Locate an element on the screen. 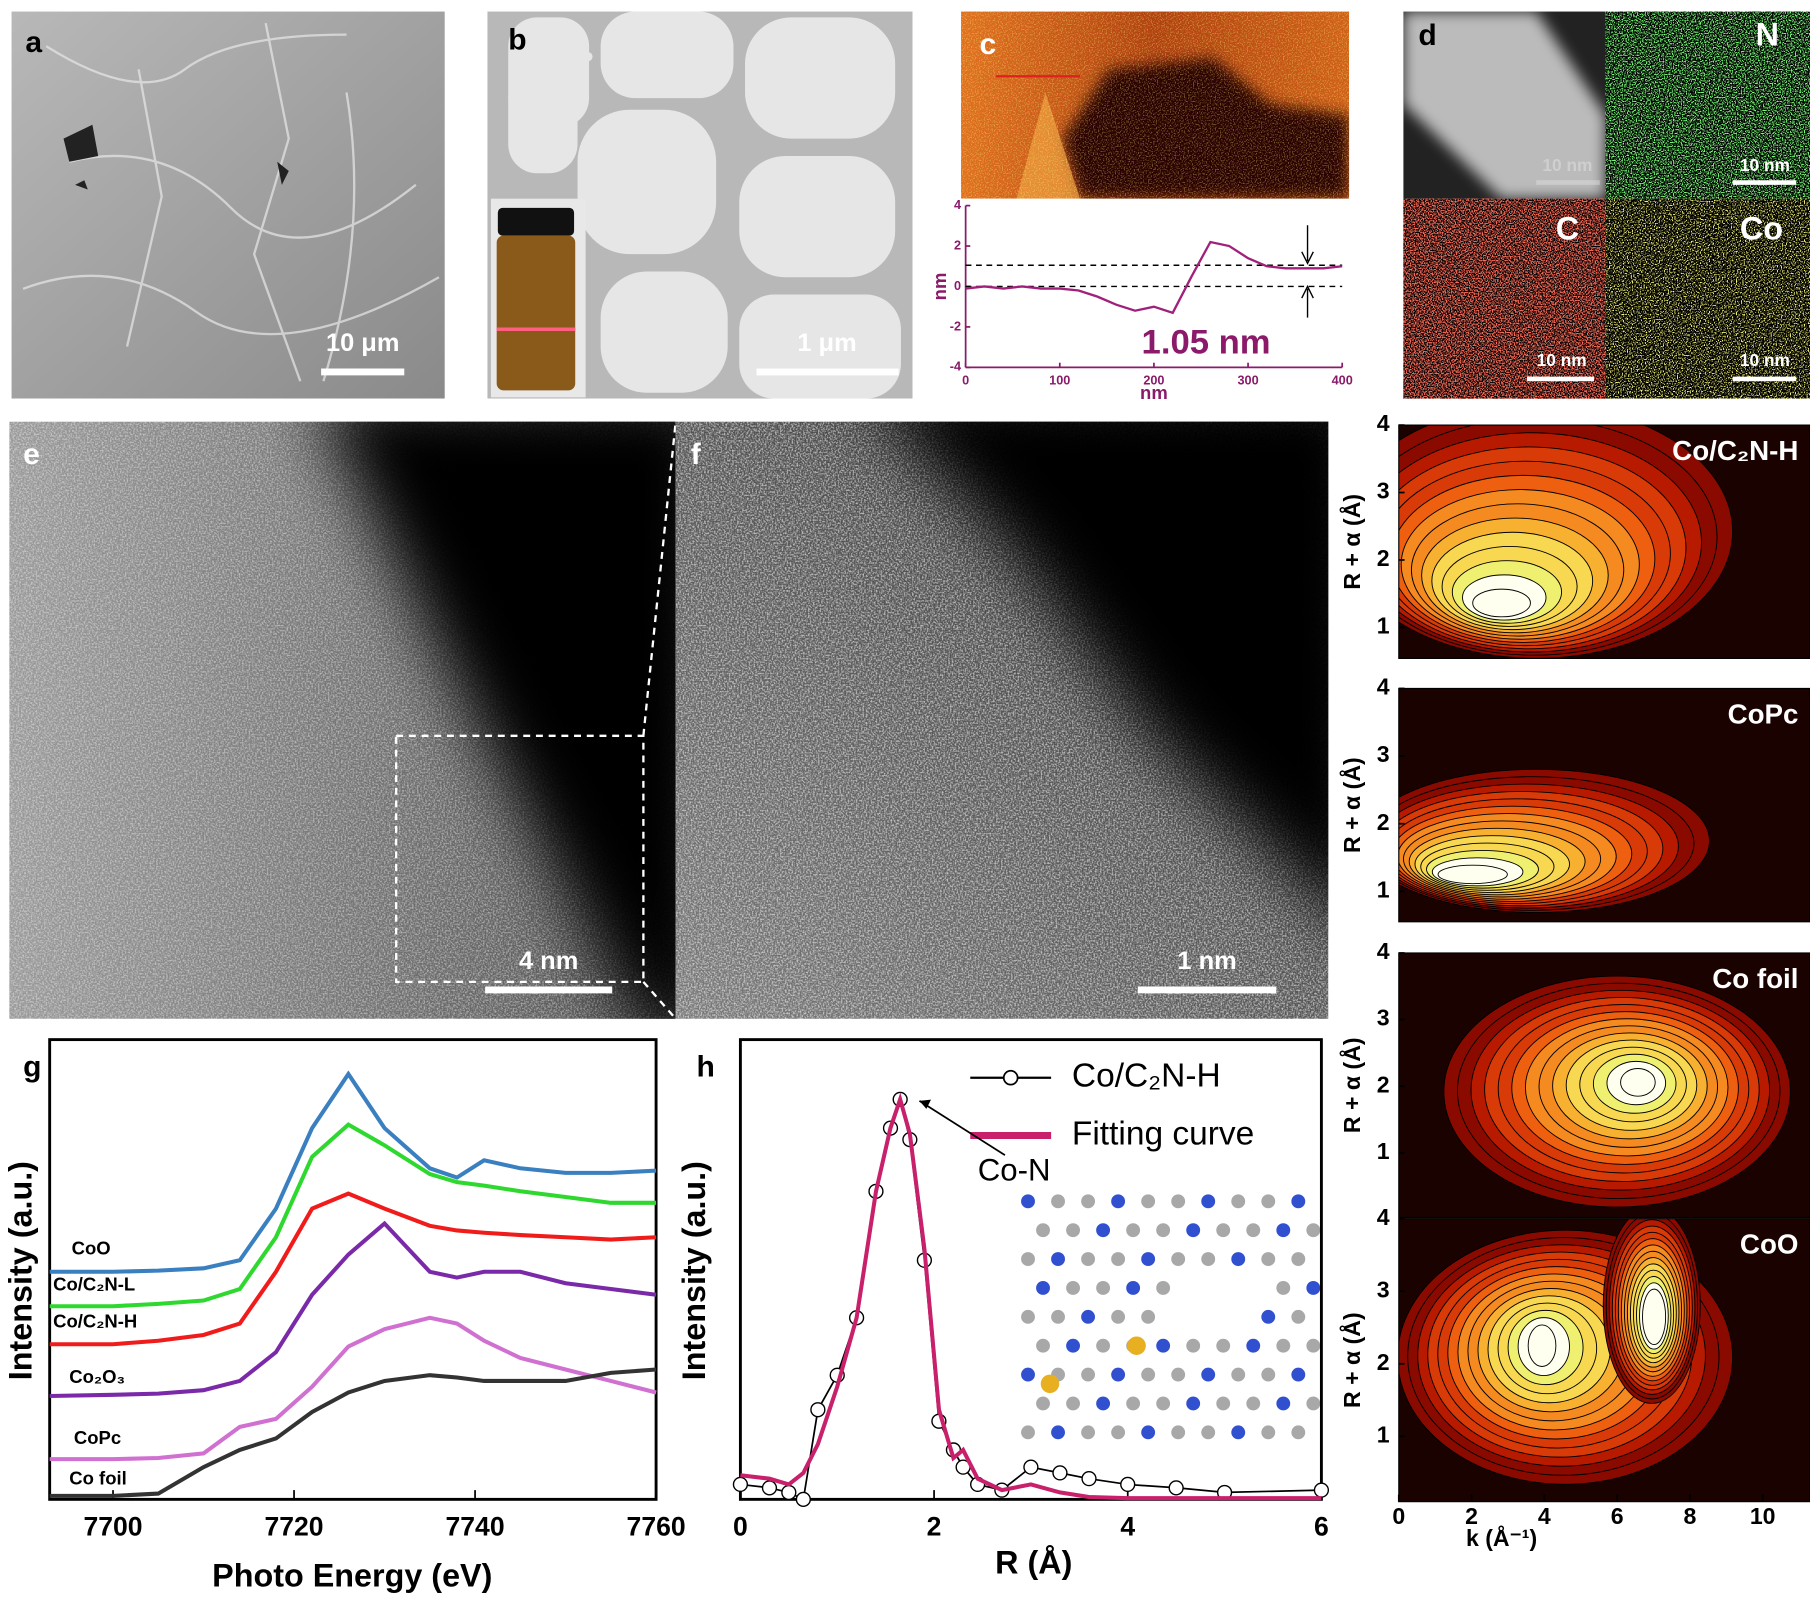 Image resolution: width=1810 pixels, height=1601 pixels. y-tick-label: -4 is located at coordinates (955, 367).